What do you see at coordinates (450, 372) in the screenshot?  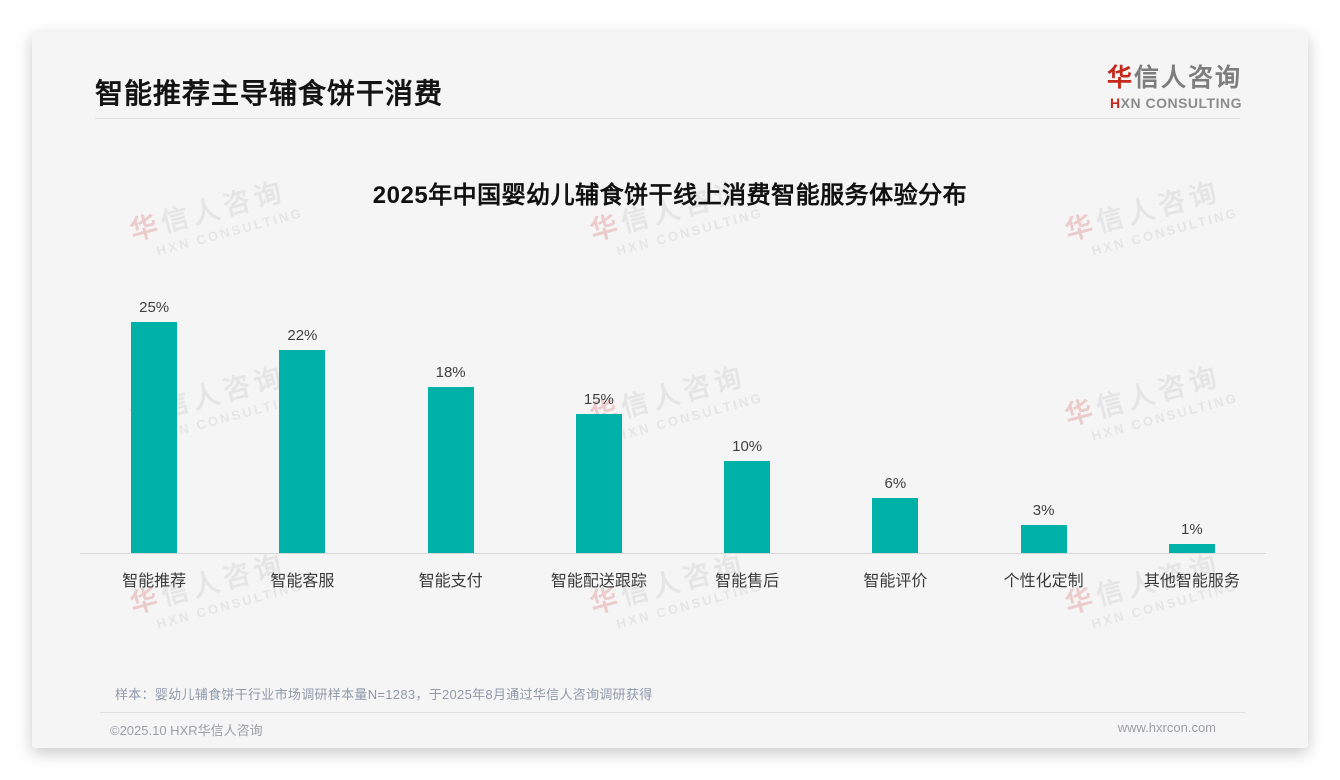 I see `bar-value-label: 18%` at bounding box center [450, 372].